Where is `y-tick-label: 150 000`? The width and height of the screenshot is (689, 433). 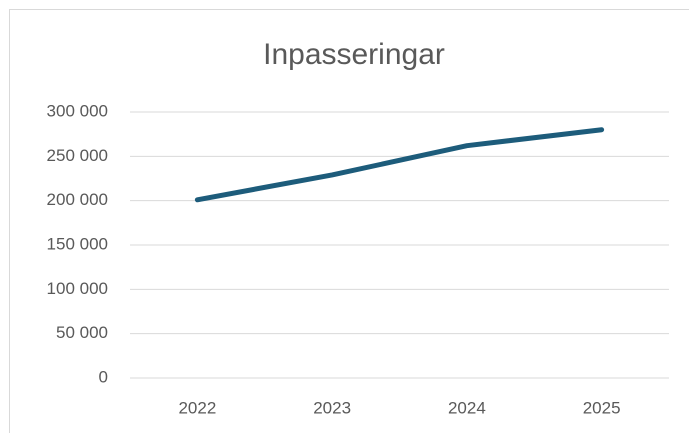 y-tick-label: 150 000 is located at coordinates (77, 243).